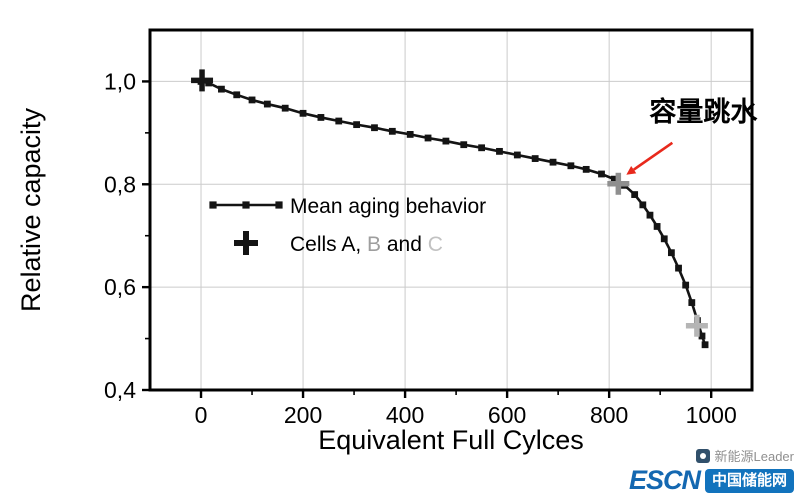 The width and height of the screenshot is (800, 497). Describe the element at coordinates (609, 415) in the screenshot. I see `x-tick-label: 800` at that location.